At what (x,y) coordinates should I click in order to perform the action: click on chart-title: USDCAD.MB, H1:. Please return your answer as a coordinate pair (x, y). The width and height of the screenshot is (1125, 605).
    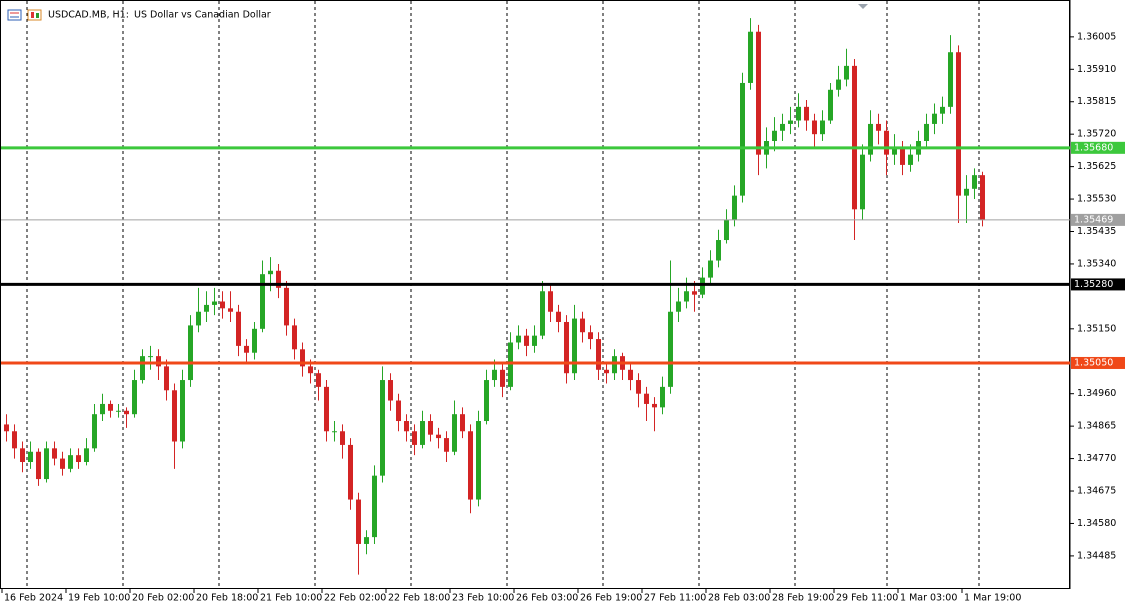
    Looking at the image, I should click on (88, 15).